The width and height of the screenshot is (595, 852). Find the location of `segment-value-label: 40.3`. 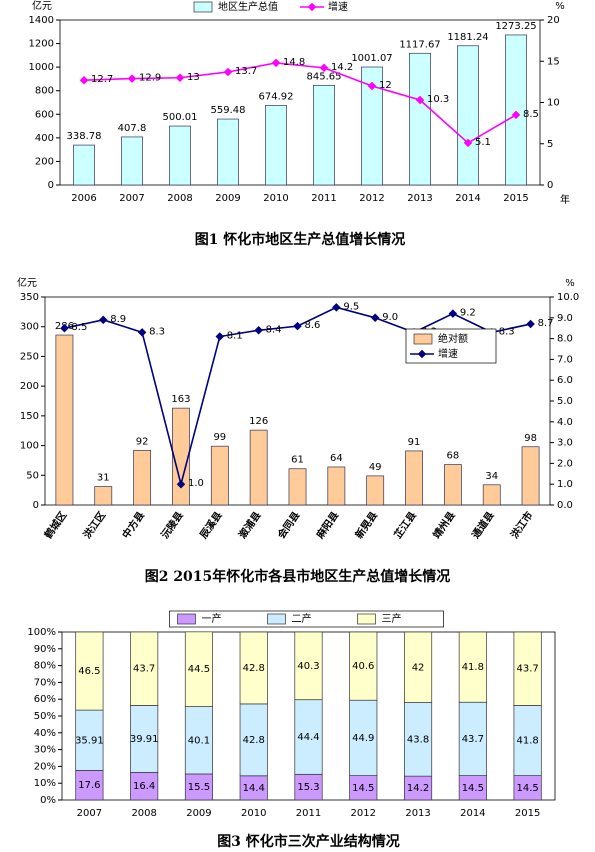

segment-value-label: 40.3 is located at coordinates (308, 666).